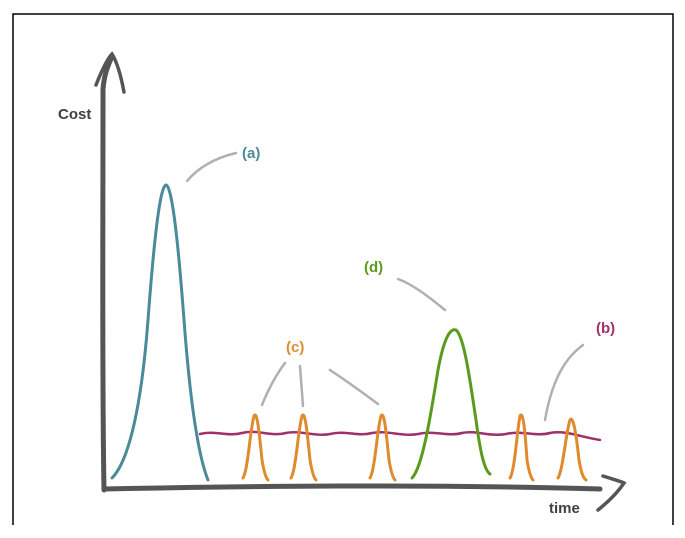 This screenshot has height=538, width=685. Describe the element at coordinates (211, 167) in the screenshot. I see `leader-line-a` at that location.